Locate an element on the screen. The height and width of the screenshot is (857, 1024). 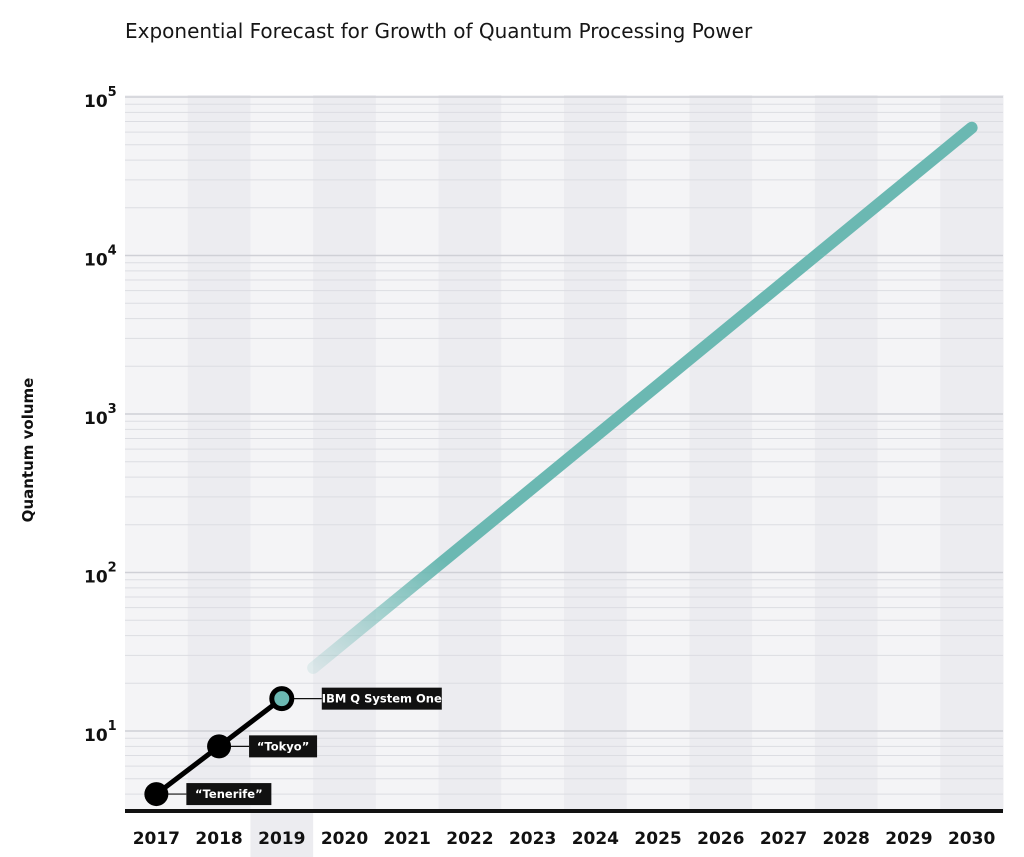
x-tick-label: 2030 is located at coordinates (971, 839).